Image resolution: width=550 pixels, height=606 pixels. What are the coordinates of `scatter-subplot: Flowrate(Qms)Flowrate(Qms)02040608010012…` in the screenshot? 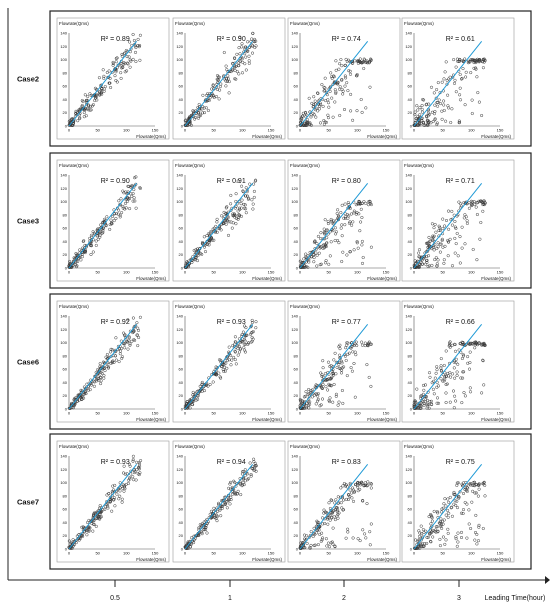 It's located at (458, 361).